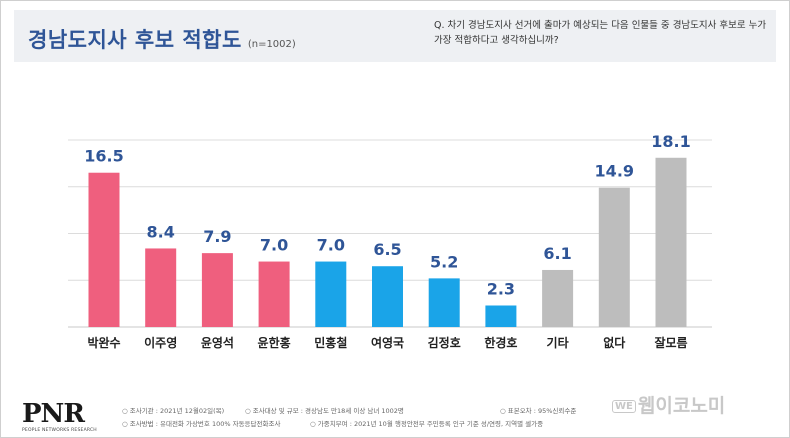  Describe the element at coordinates (271, 44) in the screenshot. I see `sample-size: (n=1002)` at that location.